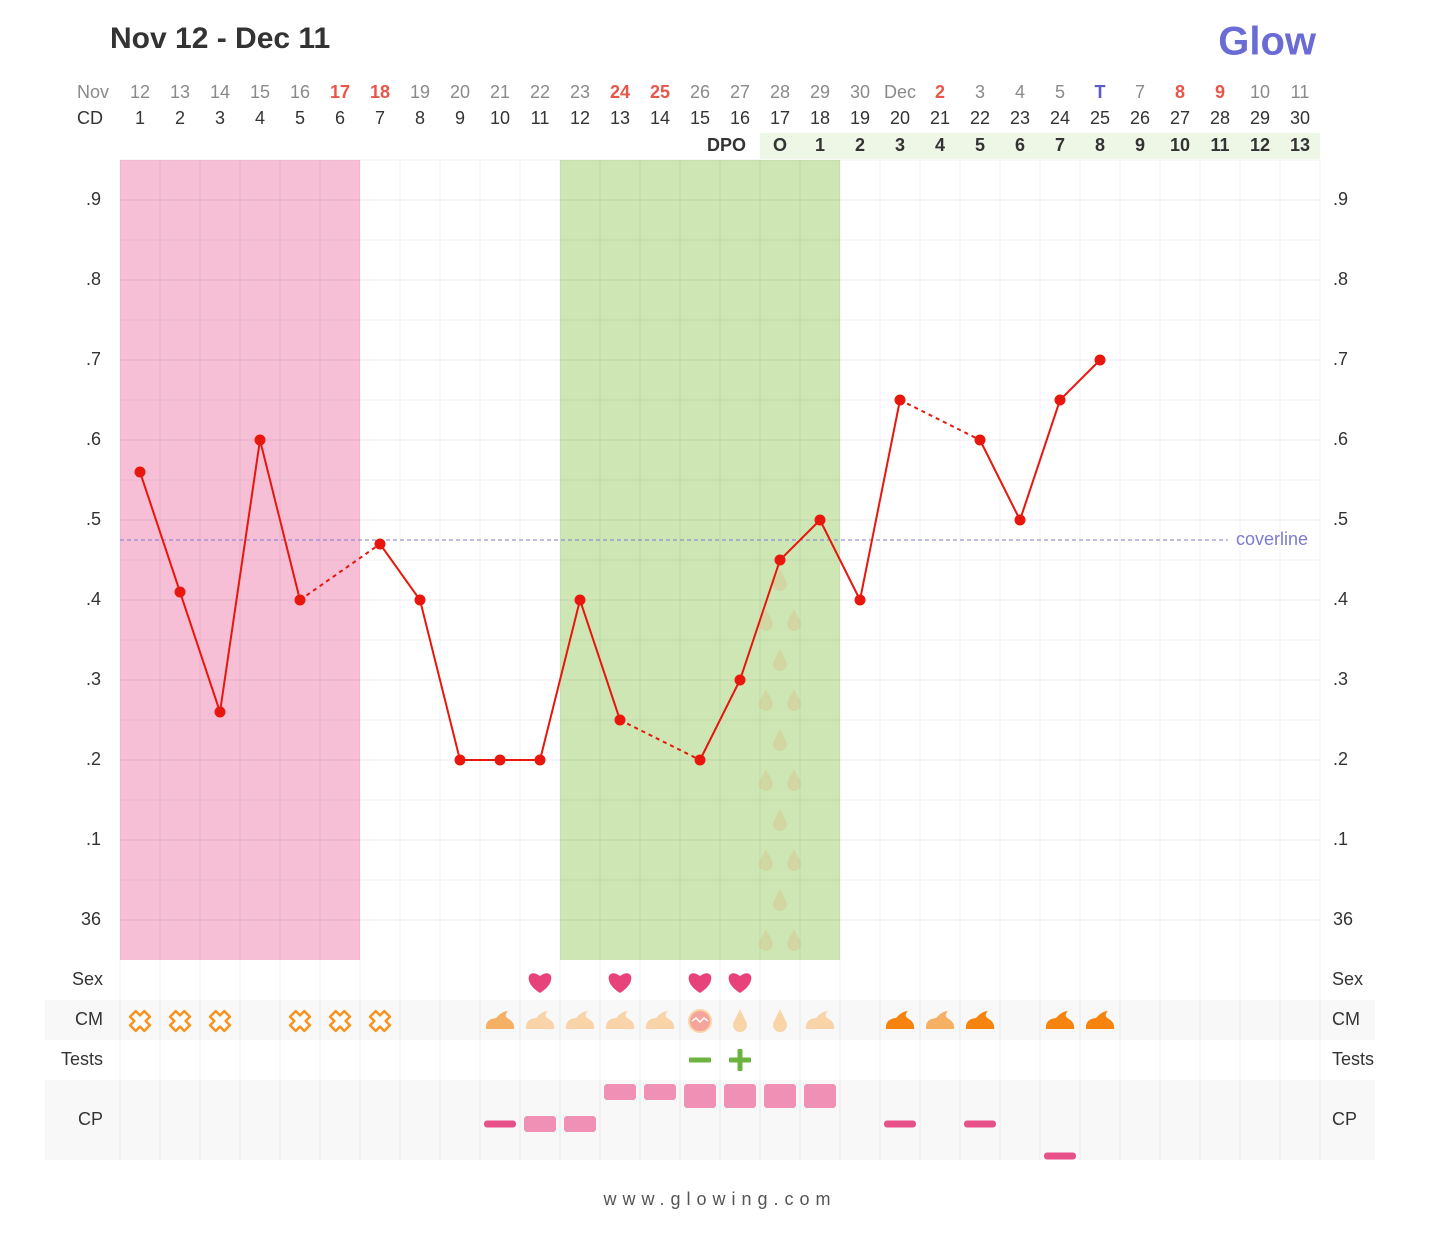 Image resolution: width=1440 pixels, height=1240 pixels. I want to click on date-label: 17, so click(340, 92).